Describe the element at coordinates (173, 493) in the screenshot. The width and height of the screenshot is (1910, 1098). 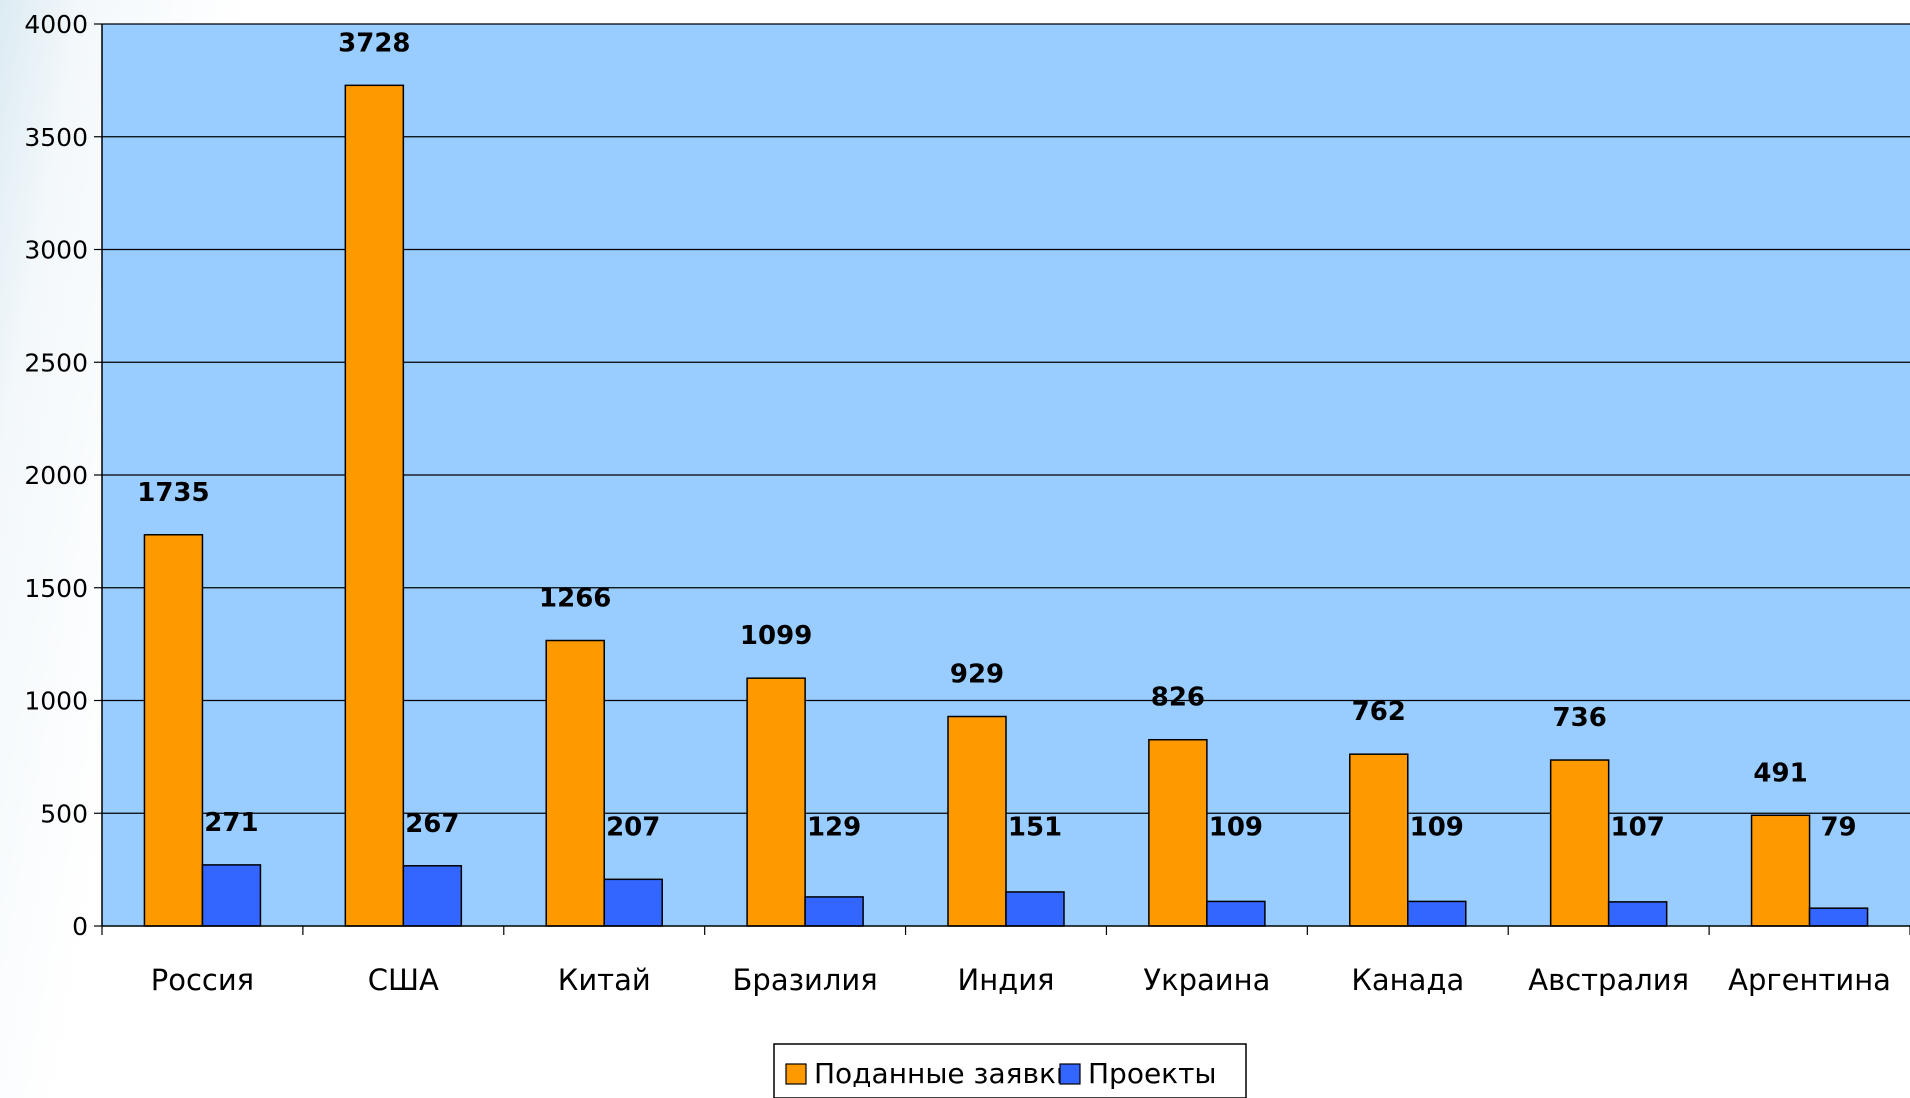
I see `data-label: 1735` at that location.